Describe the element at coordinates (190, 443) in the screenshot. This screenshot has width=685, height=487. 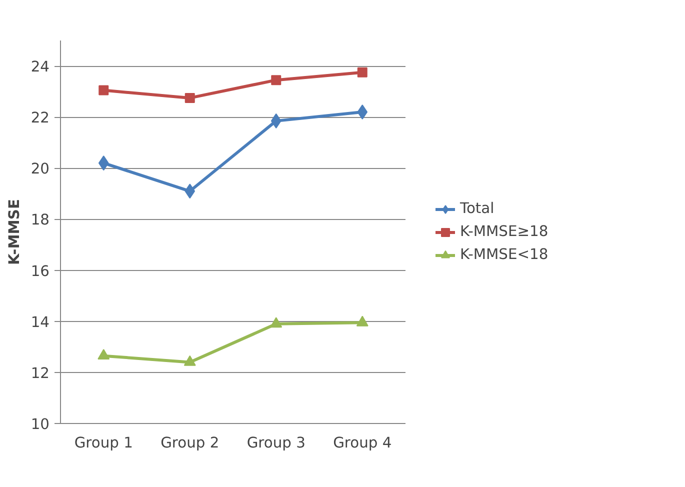
I see `x-tick-label: Group 2` at that location.